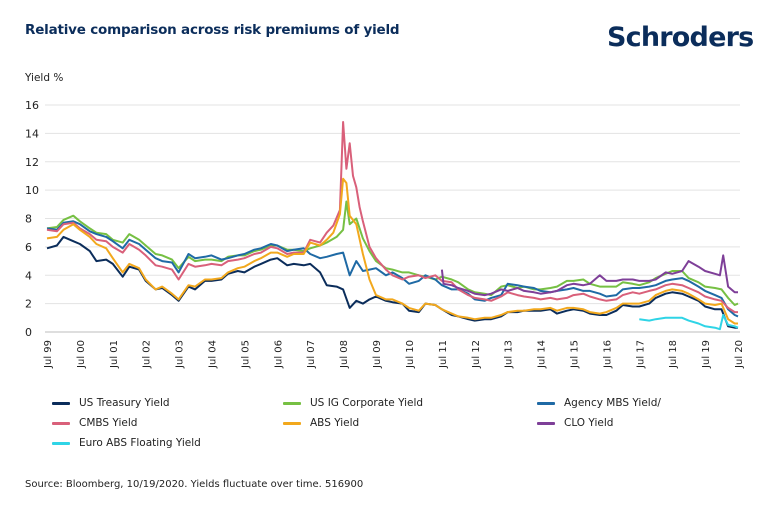  I want to click on legend-label: CMBS Yield, so click(108, 423).